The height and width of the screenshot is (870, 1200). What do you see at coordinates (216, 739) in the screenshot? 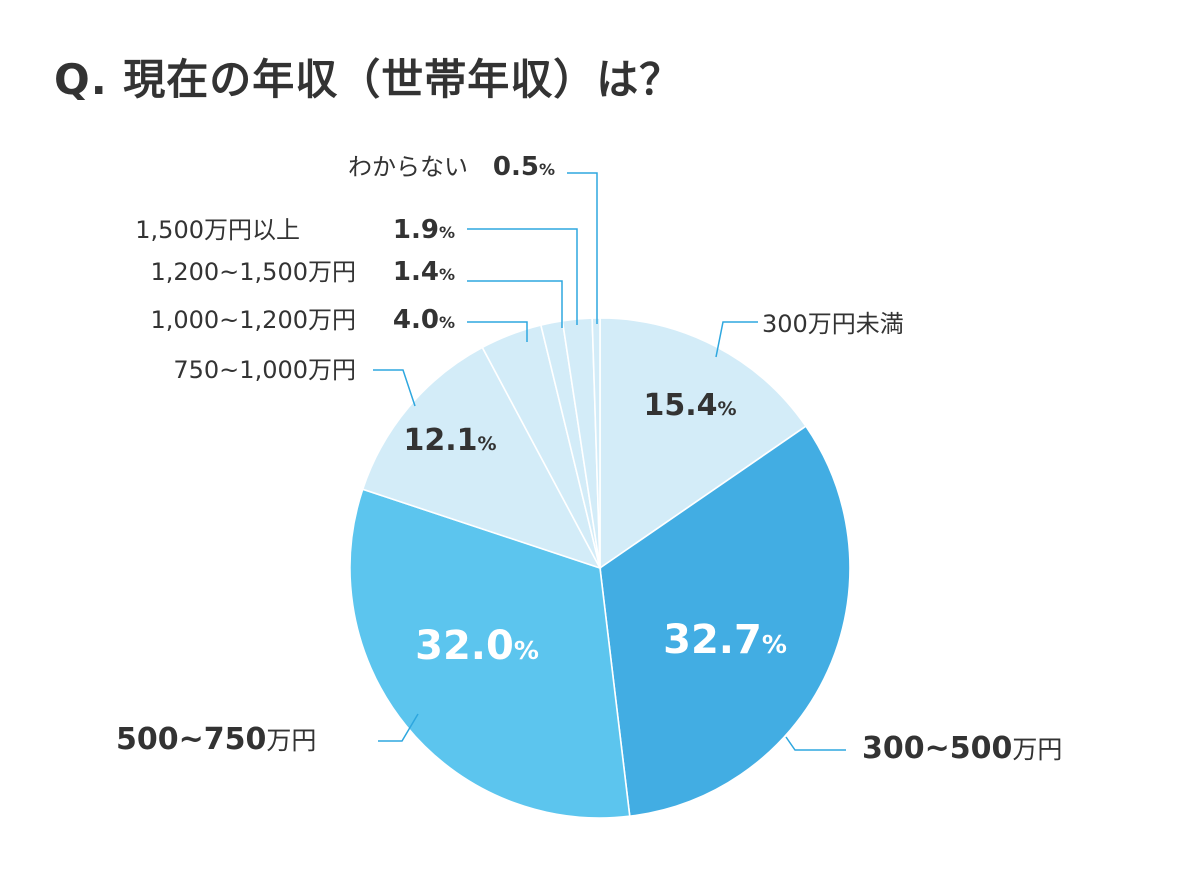
I see `category-label-2: 500~750万円` at bounding box center [216, 739].